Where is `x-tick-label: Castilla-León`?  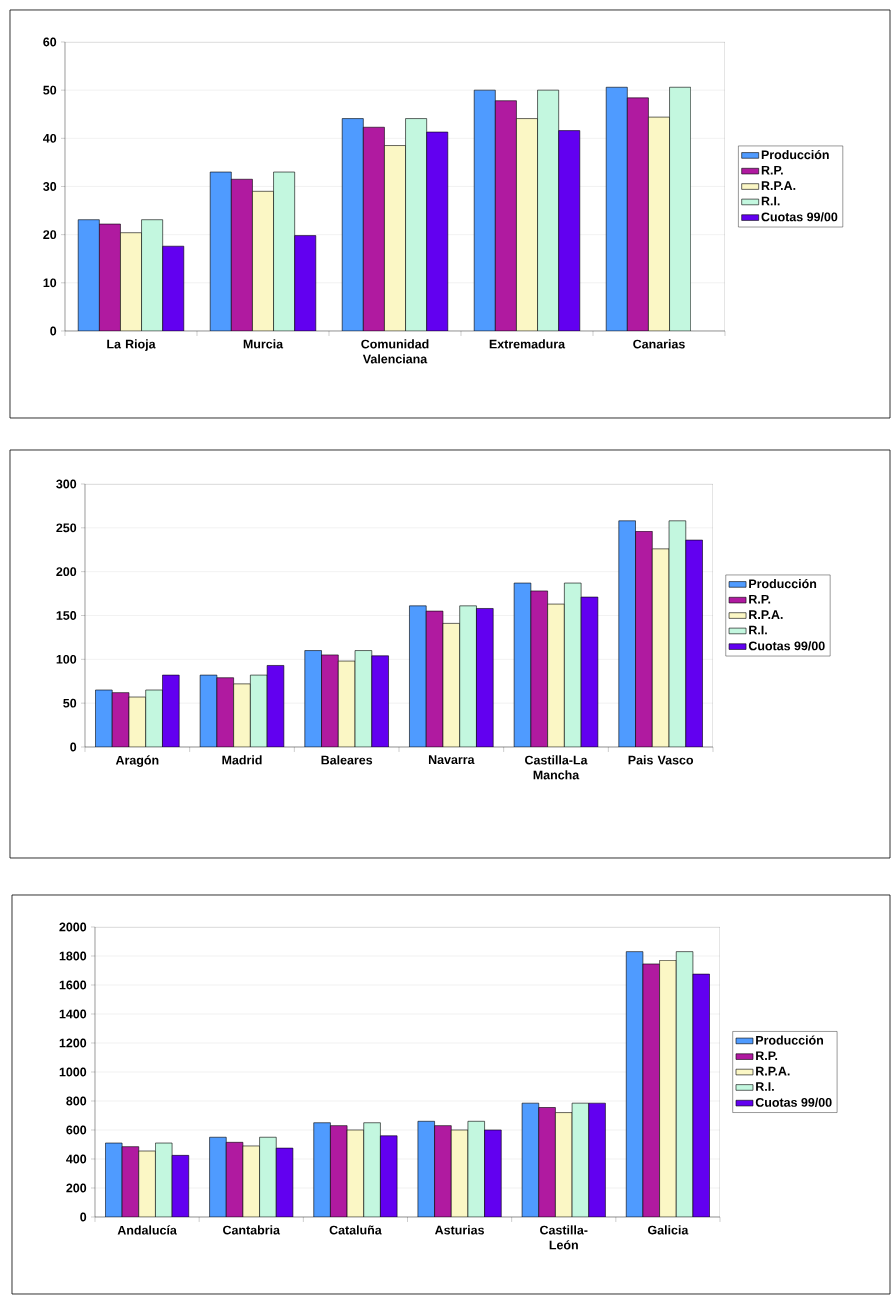
x-tick-label: Castilla-León is located at coordinates (564, 1237).